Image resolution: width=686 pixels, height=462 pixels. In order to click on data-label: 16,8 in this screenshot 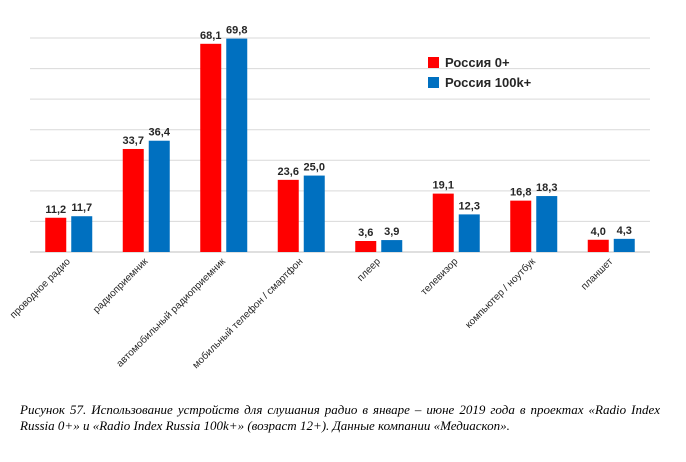, I will do `click(520, 193)`.